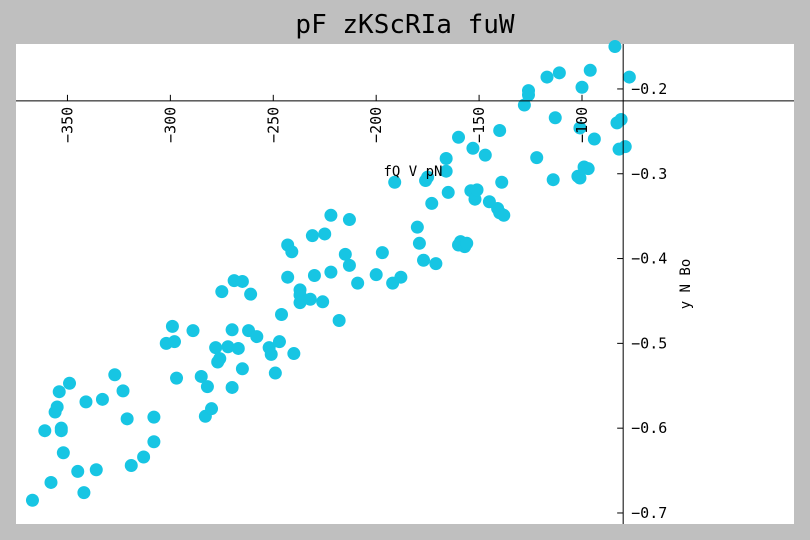 The image size is (810, 540). What do you see at coordinates (405, 25) in the screenshot?
I see `chart-title: pF zKScRIa fuW` at bounding box center [405, 25].